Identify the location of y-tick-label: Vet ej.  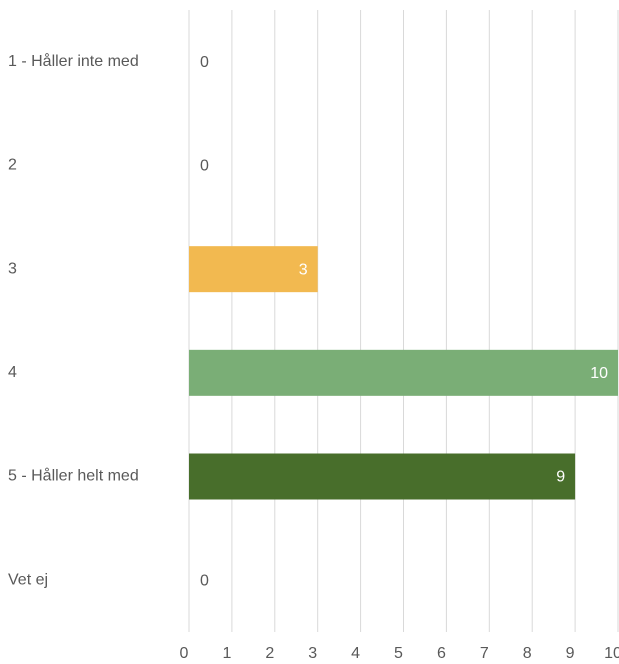
(28, 579).